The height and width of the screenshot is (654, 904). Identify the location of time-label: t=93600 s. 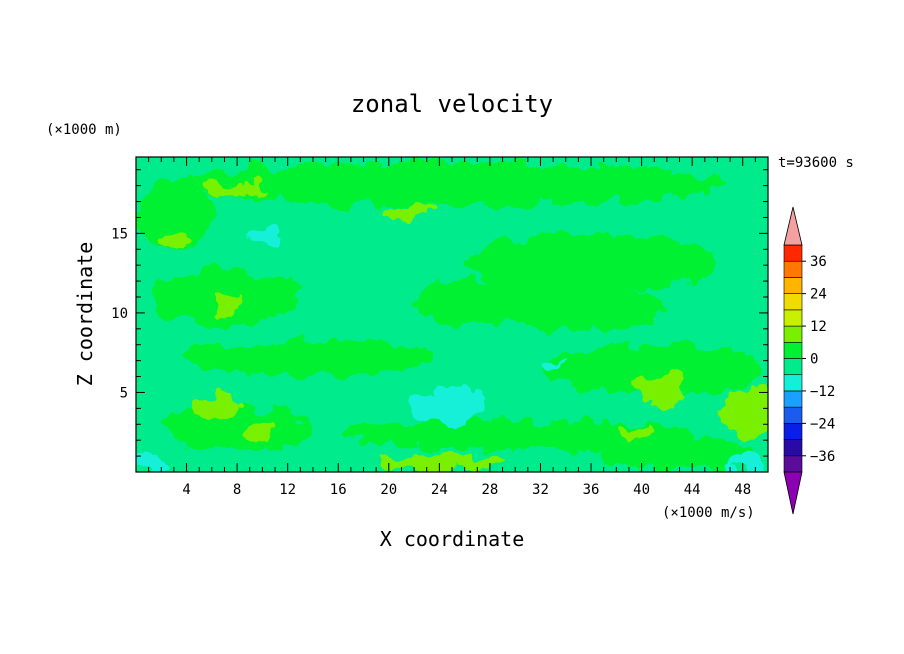
(816, 163).